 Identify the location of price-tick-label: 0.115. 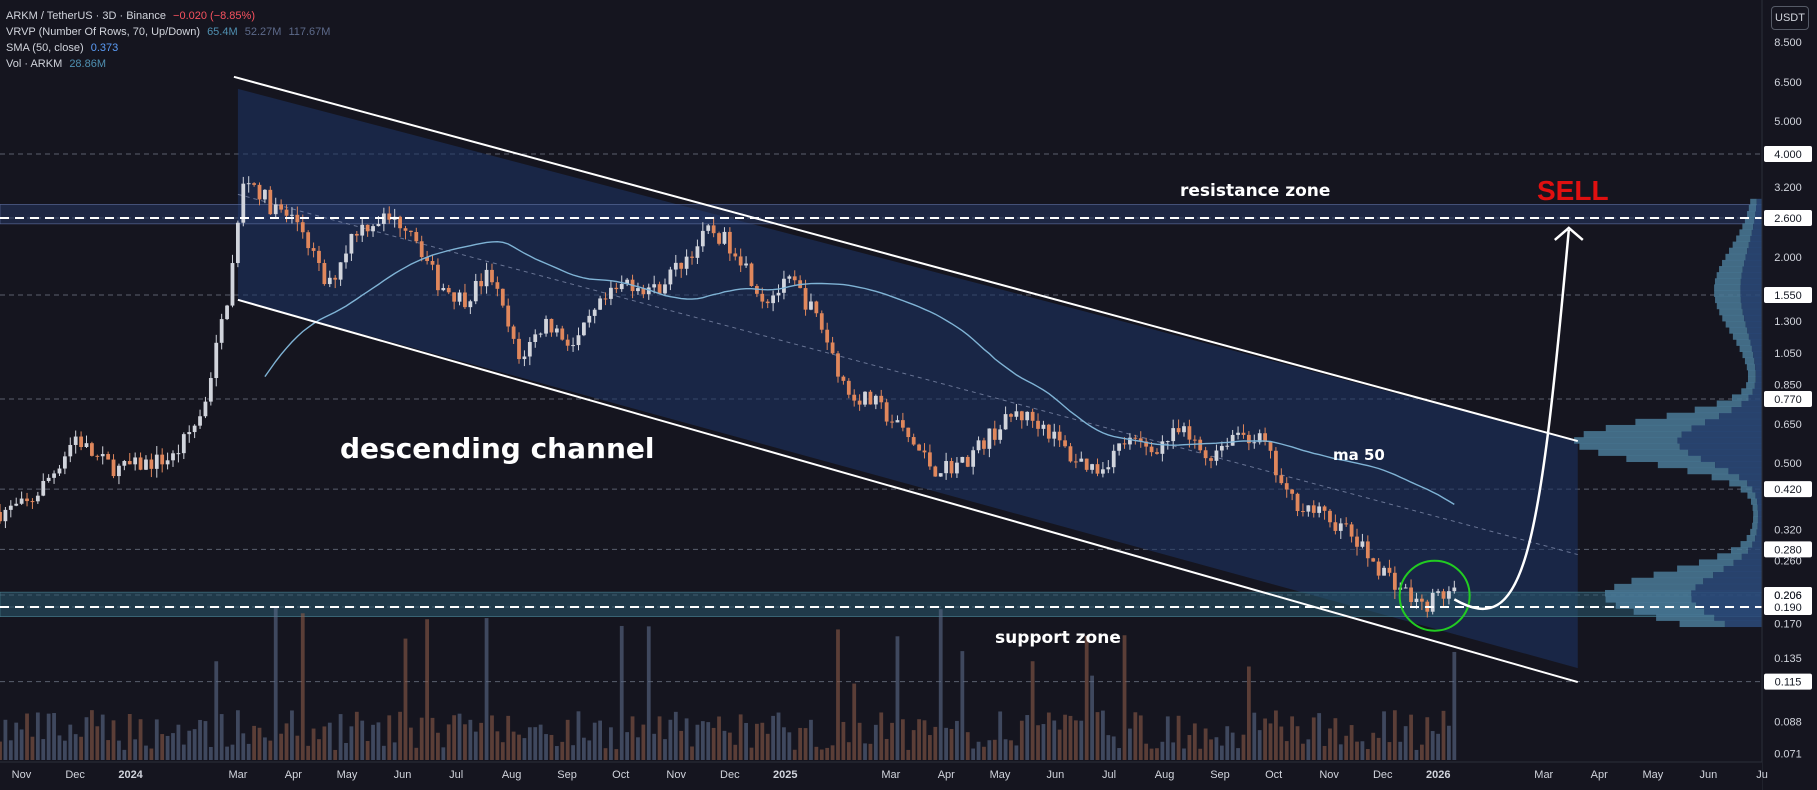
(1788, 683).